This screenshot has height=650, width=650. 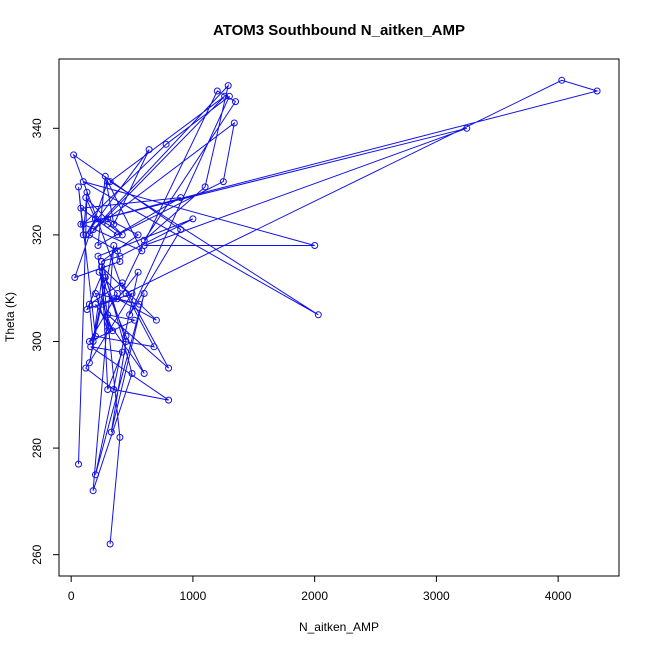 What do you see at coordinates (37, 128) in the screenshot?
I see `y-tick-label: 340` at bounding box center [37, 128].